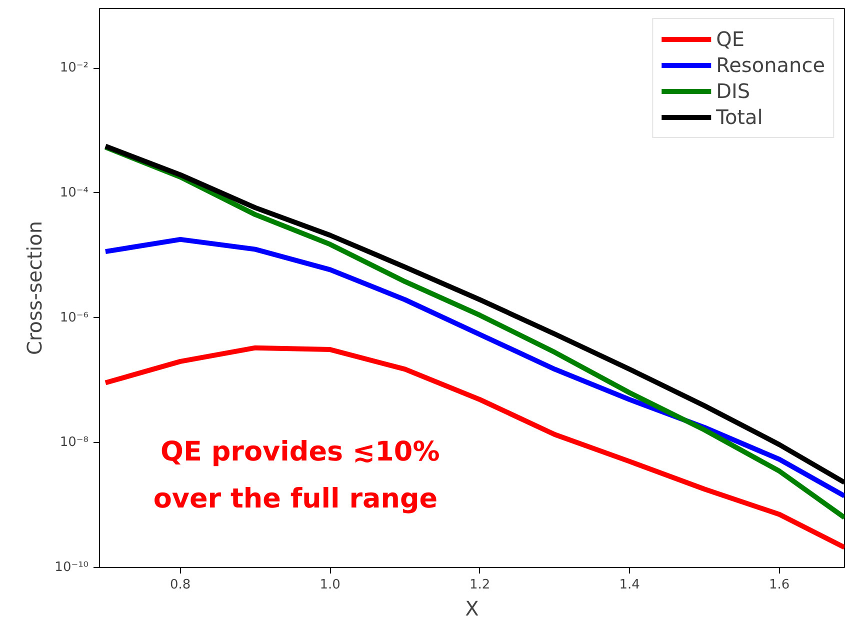  I want to click on x-axis-title: X, so click(472, 608).